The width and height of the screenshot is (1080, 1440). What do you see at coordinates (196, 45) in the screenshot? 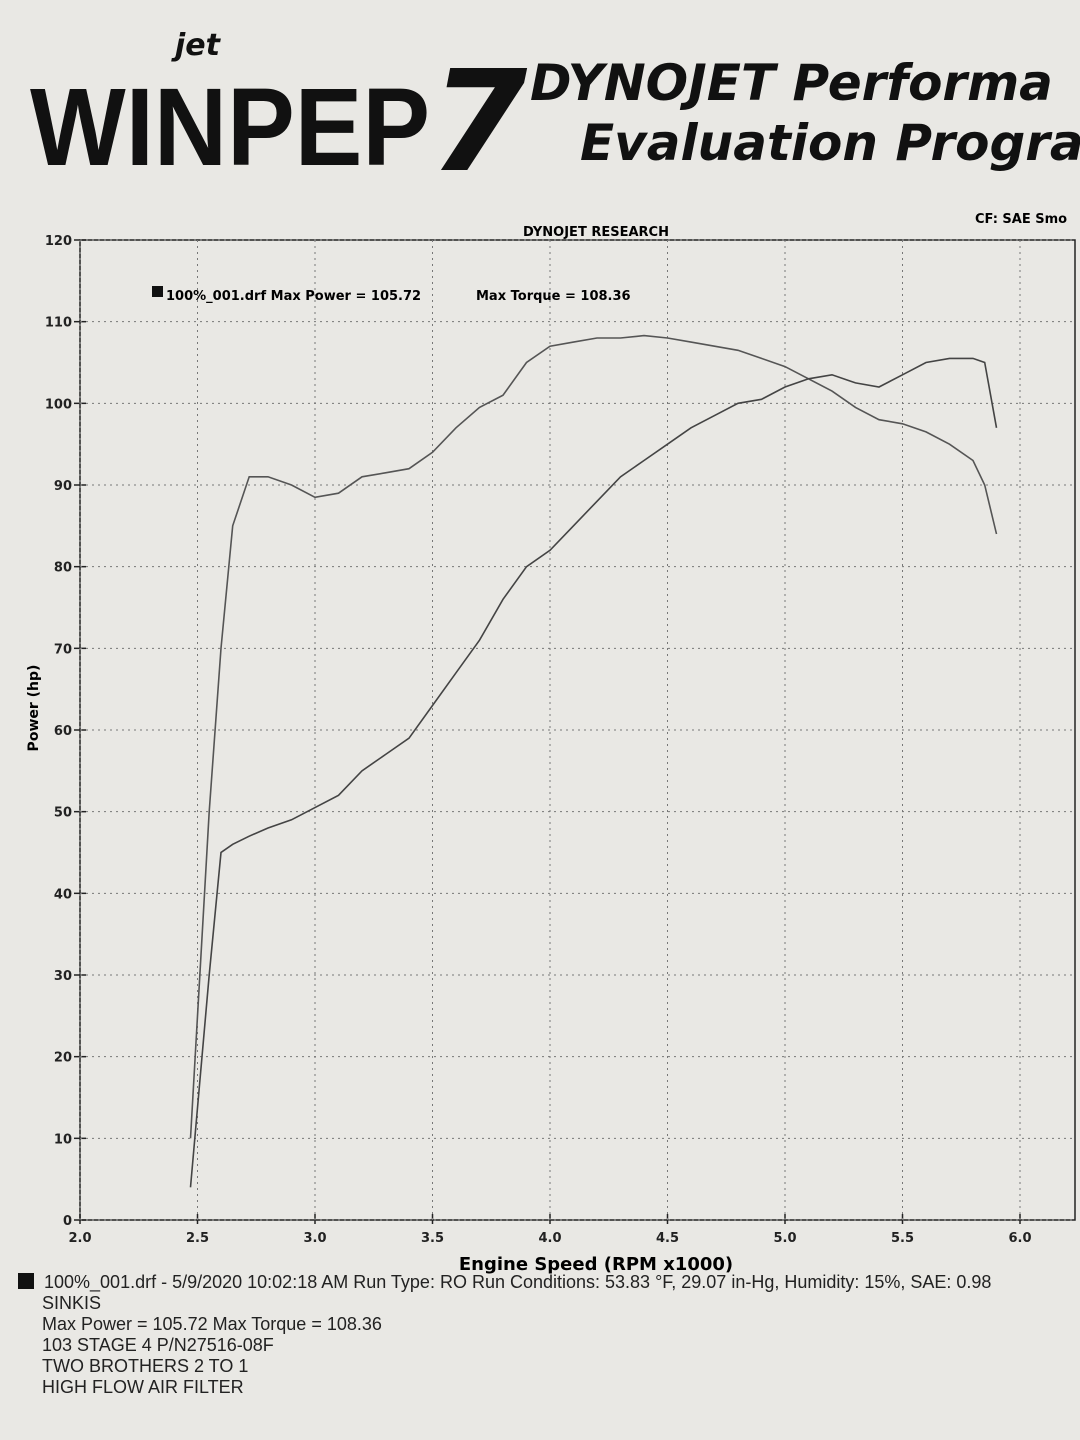
I see `logo-small: jet` at bounding box center [196, 45].